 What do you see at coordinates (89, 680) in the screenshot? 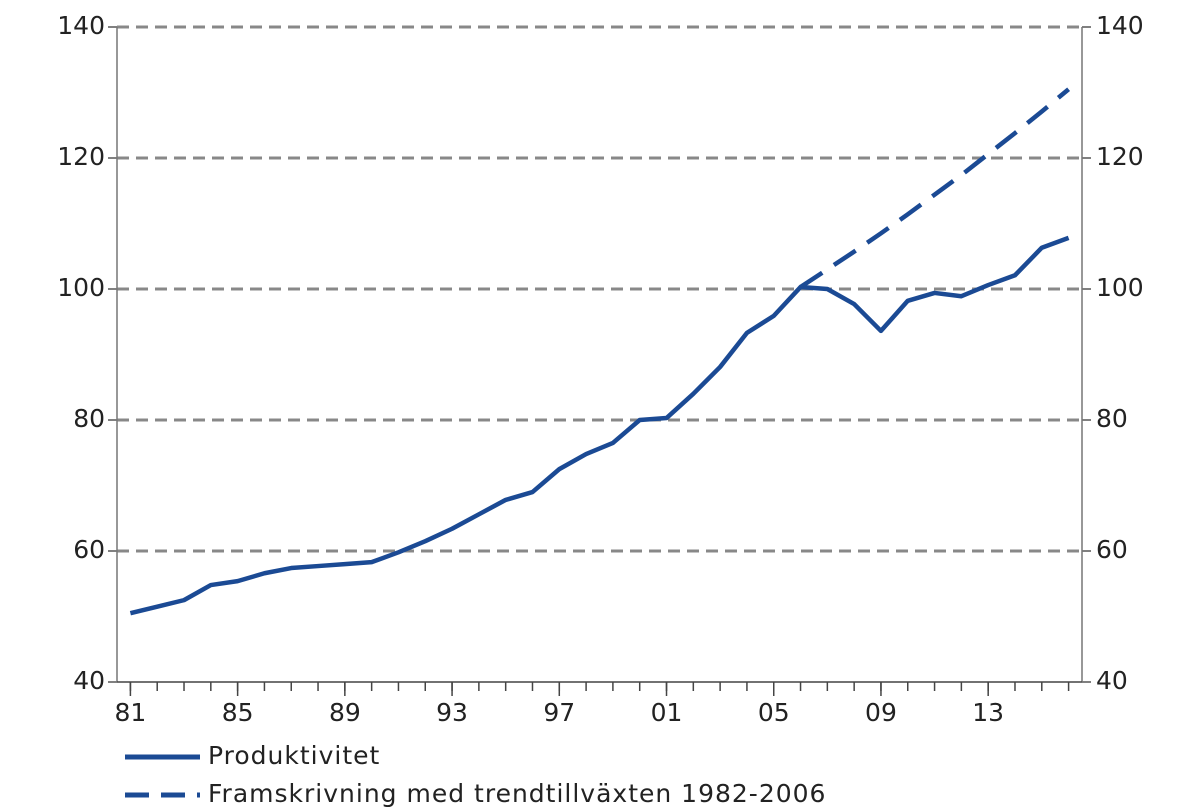
I see `y-tick-label: 40` at bounding box center [89, 680].